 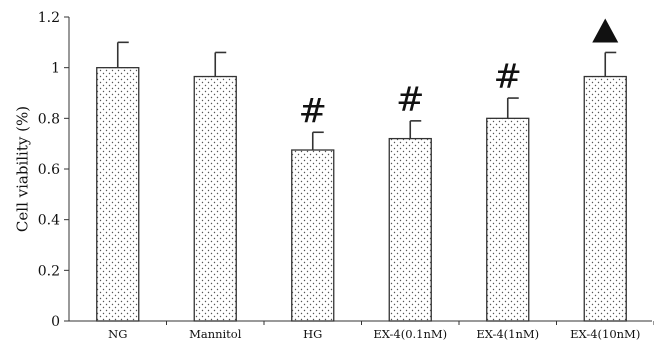 I want to click on x-tick-label: EX-4(1nM), so click(x=507, y=334).